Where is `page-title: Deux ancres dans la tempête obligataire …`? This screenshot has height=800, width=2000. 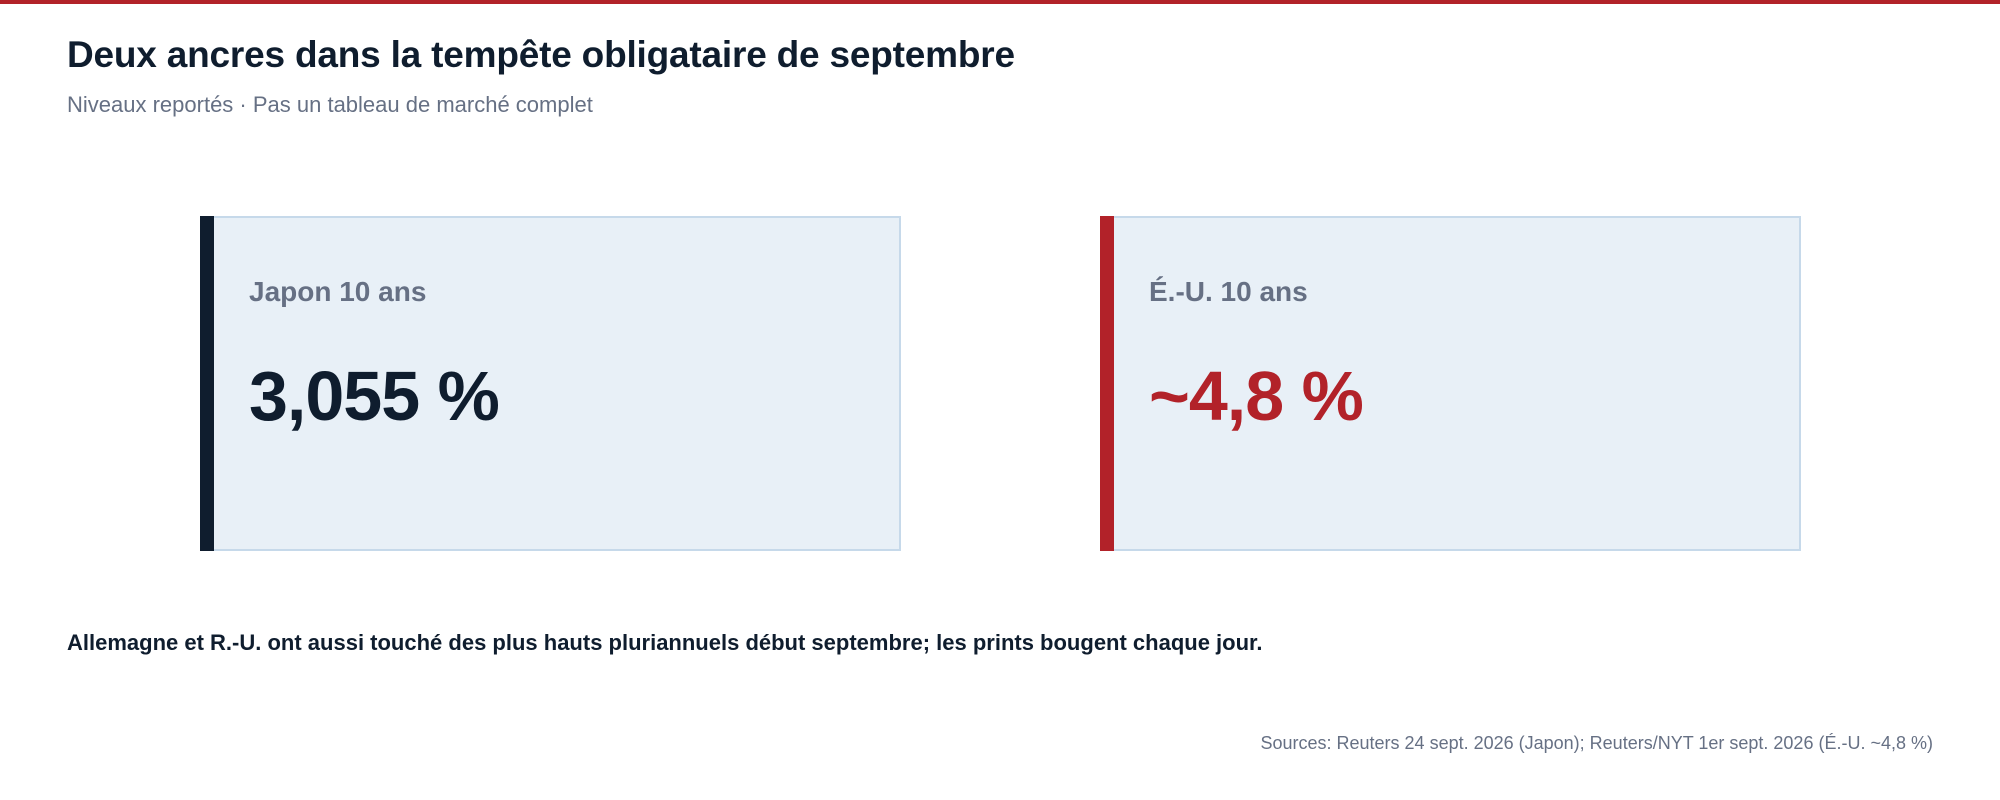
page-title: Deux ancres dans la tempête obligataire … is located at coordinates (541, 54).